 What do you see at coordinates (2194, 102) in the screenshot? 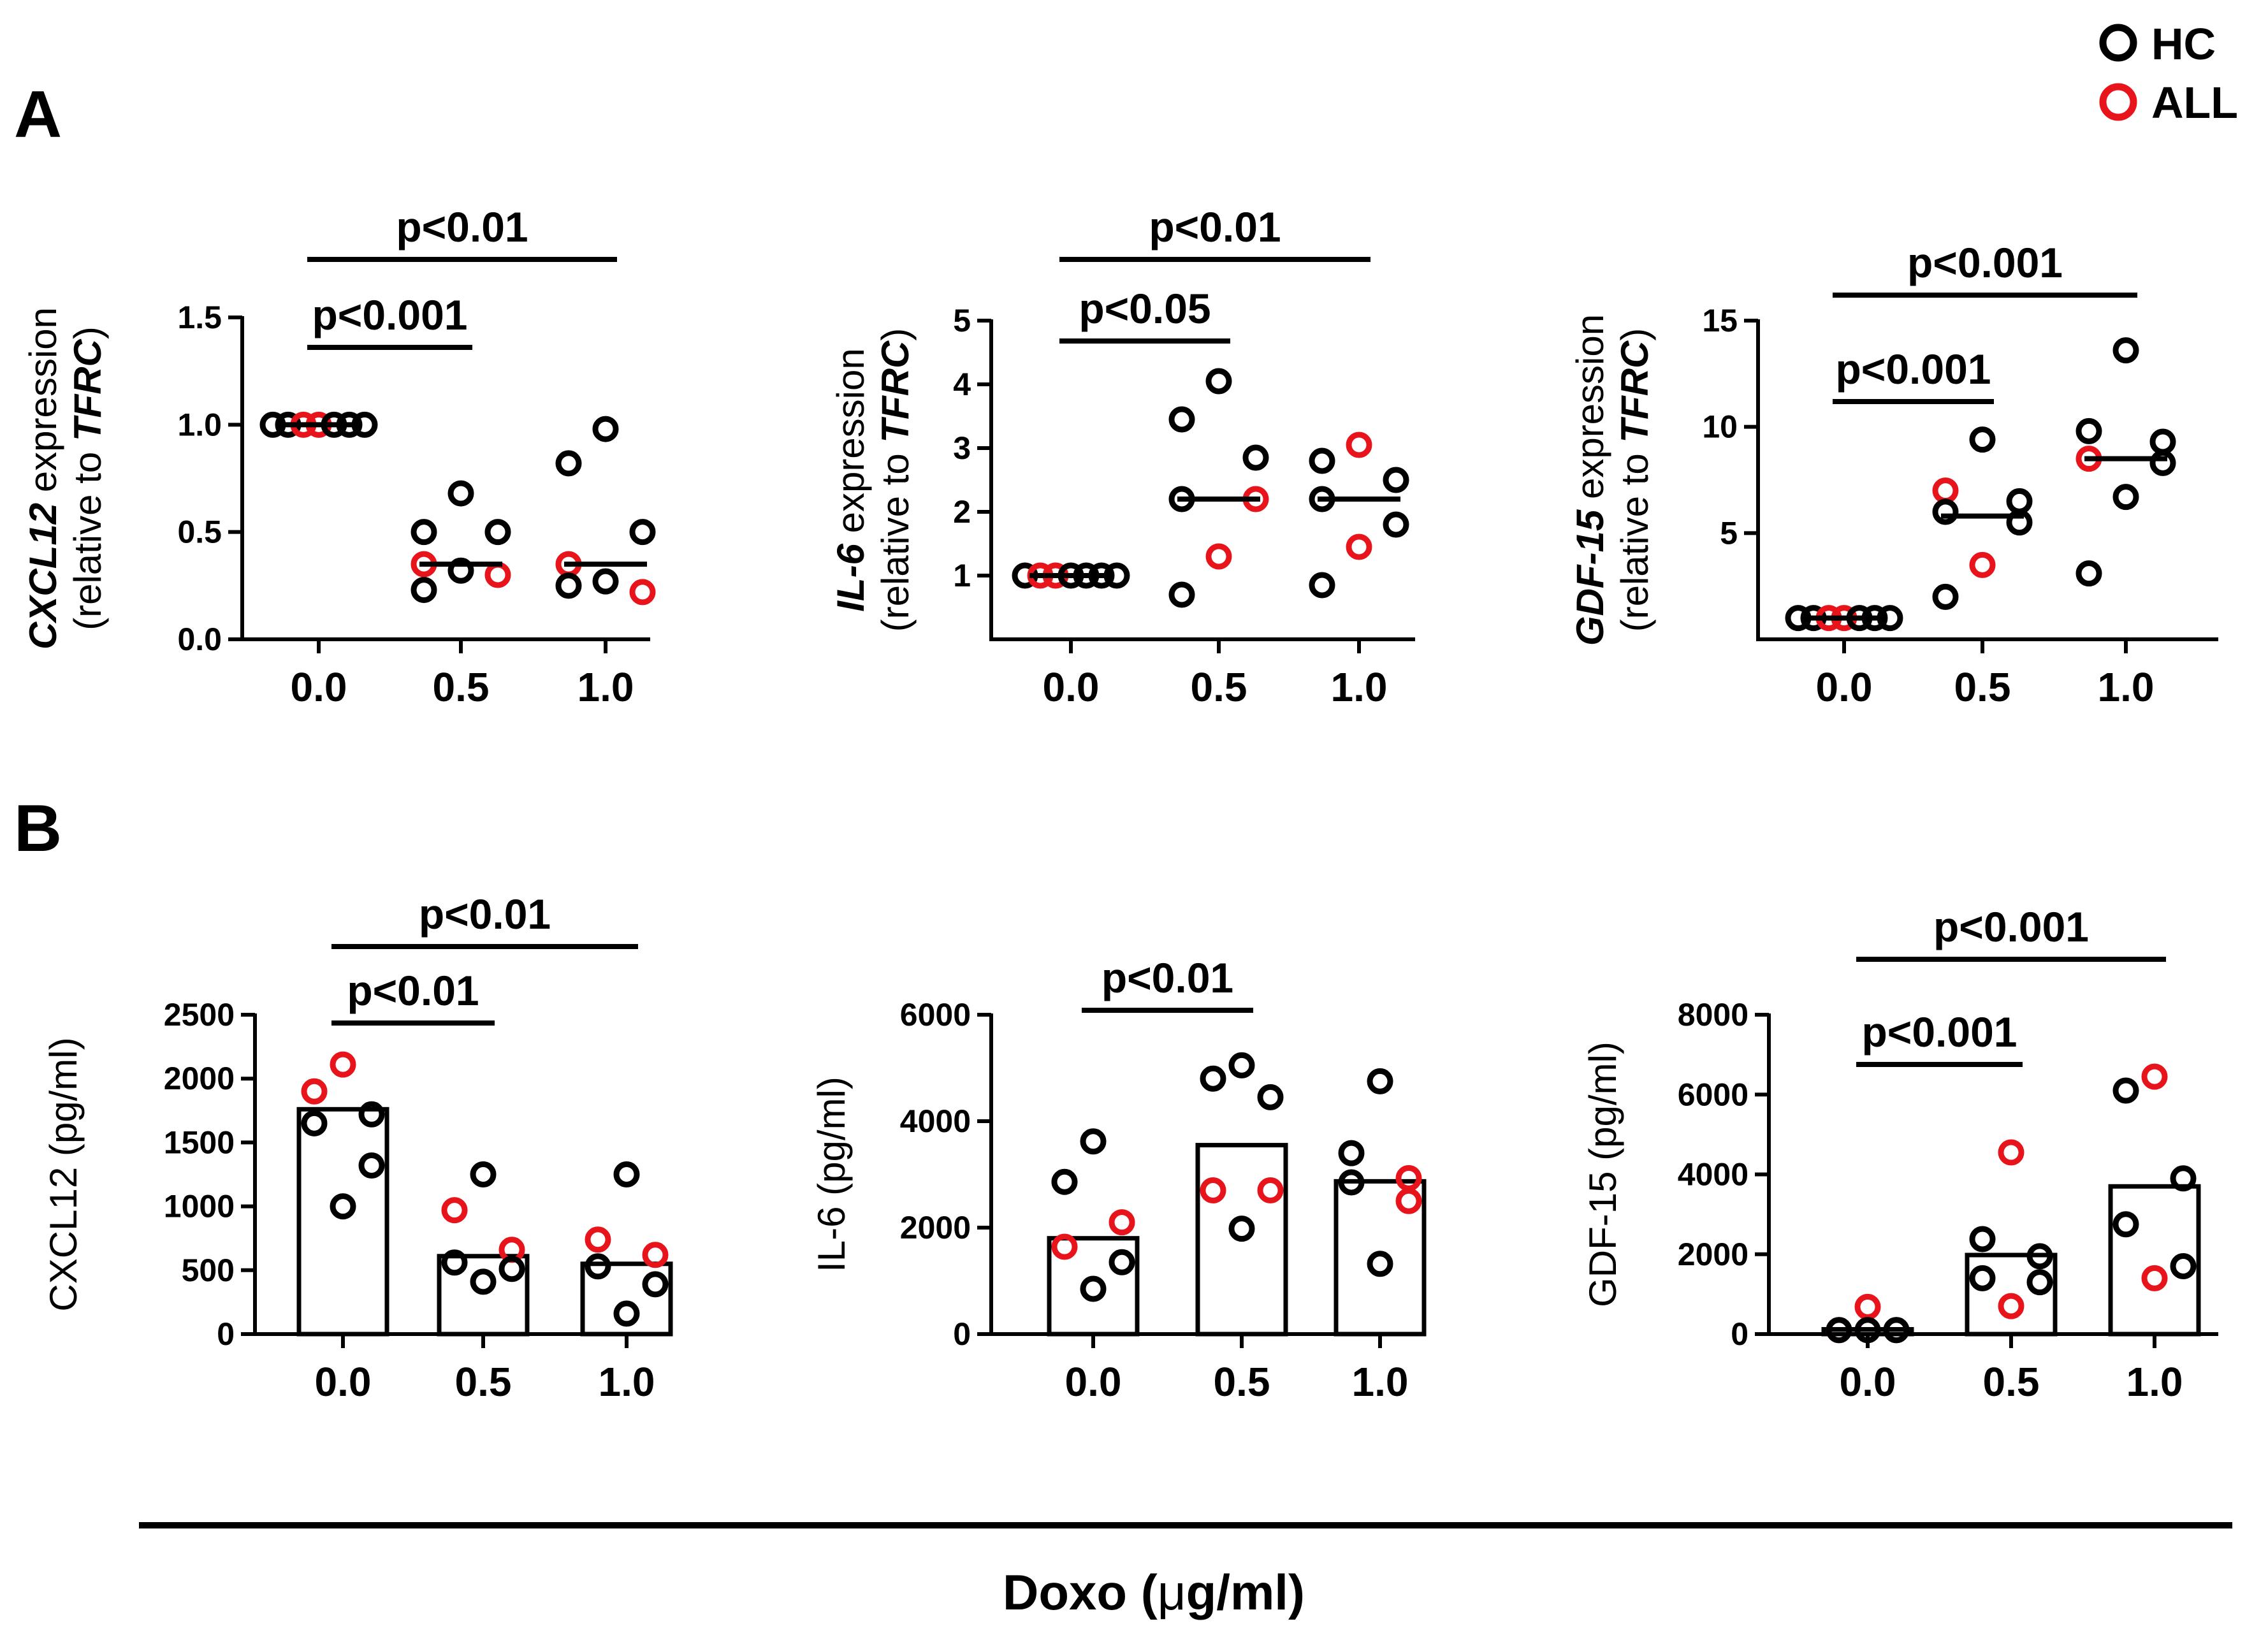
I see `legend-label-all: ALL` at bounding box center [2194, 102].